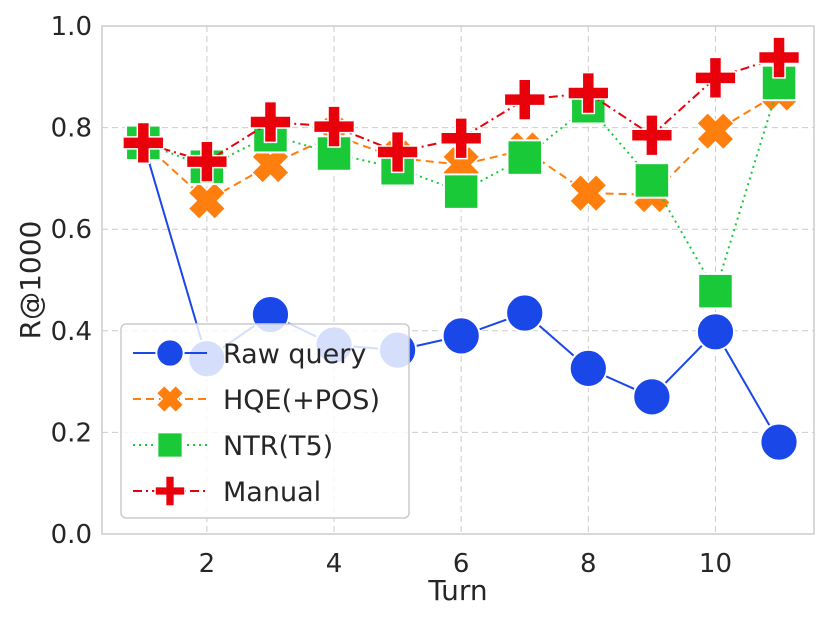  I want to click on legend-item: Raw query, so click(249, 354).